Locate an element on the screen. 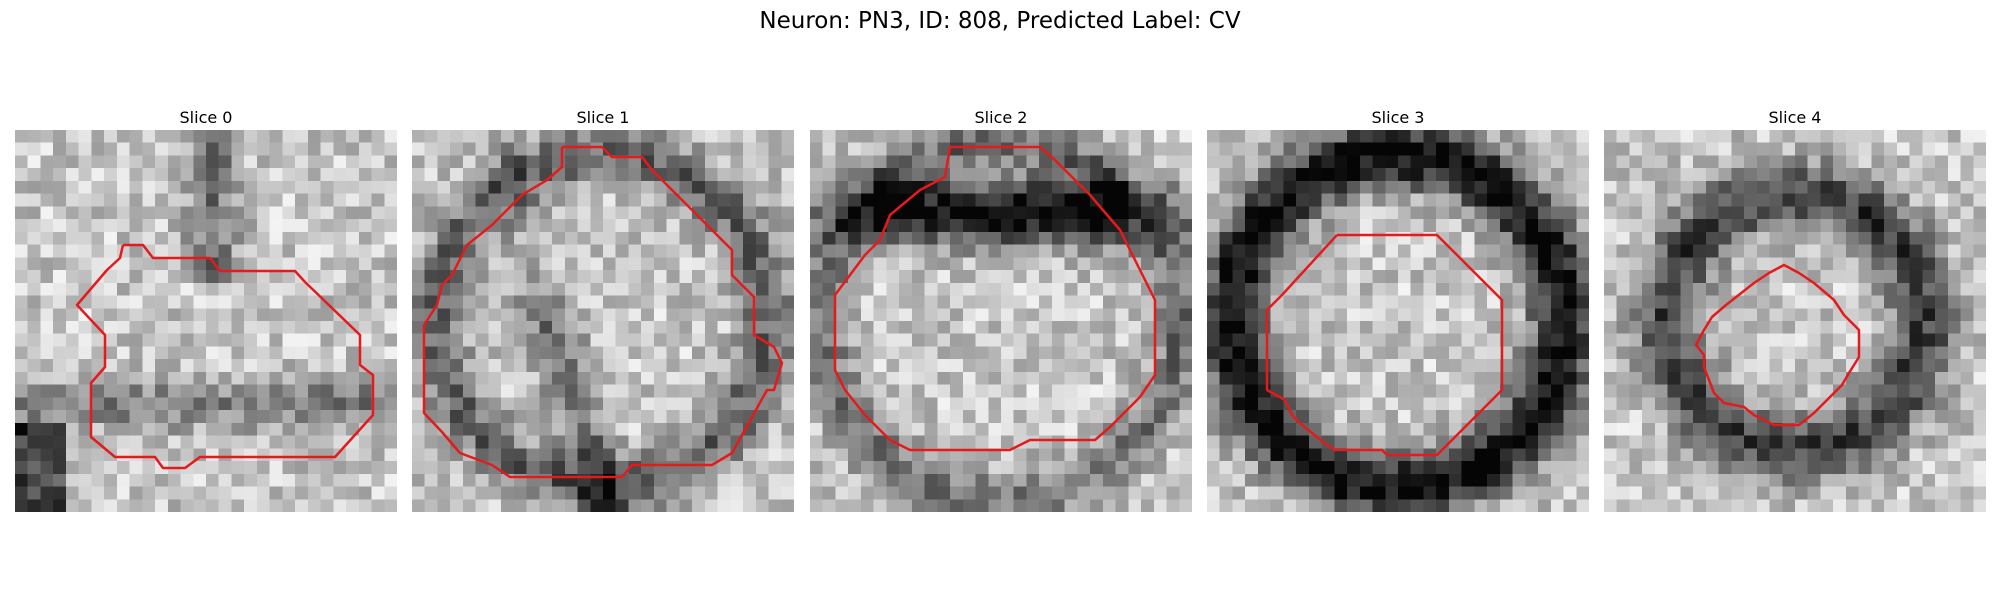 This screenshot has width=2000, height=600. slice-panel-3: Slice 3 is located at coordinates (1398, 310).